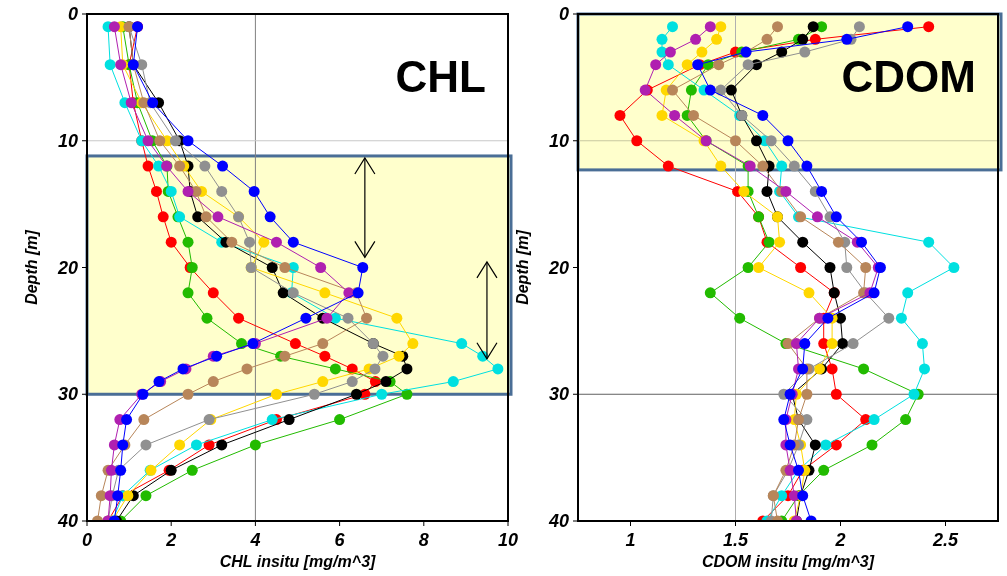 This screenshot has height=576, width=1007. What do you see at coordinates (788, 561) in the screenshot?
I see `x-axis-title: CDOM insitu [mg/m^3]` at bounding box center [788, 561].